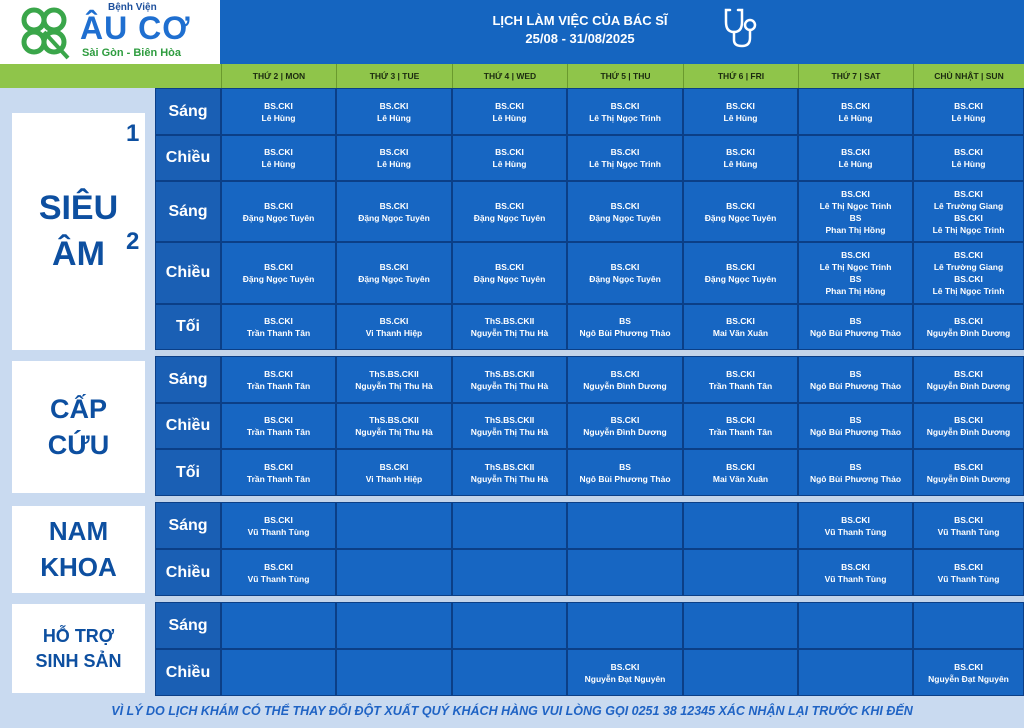  I want to click on title-date-range: 25/08 - 31/08/2025, so click(580, 38).